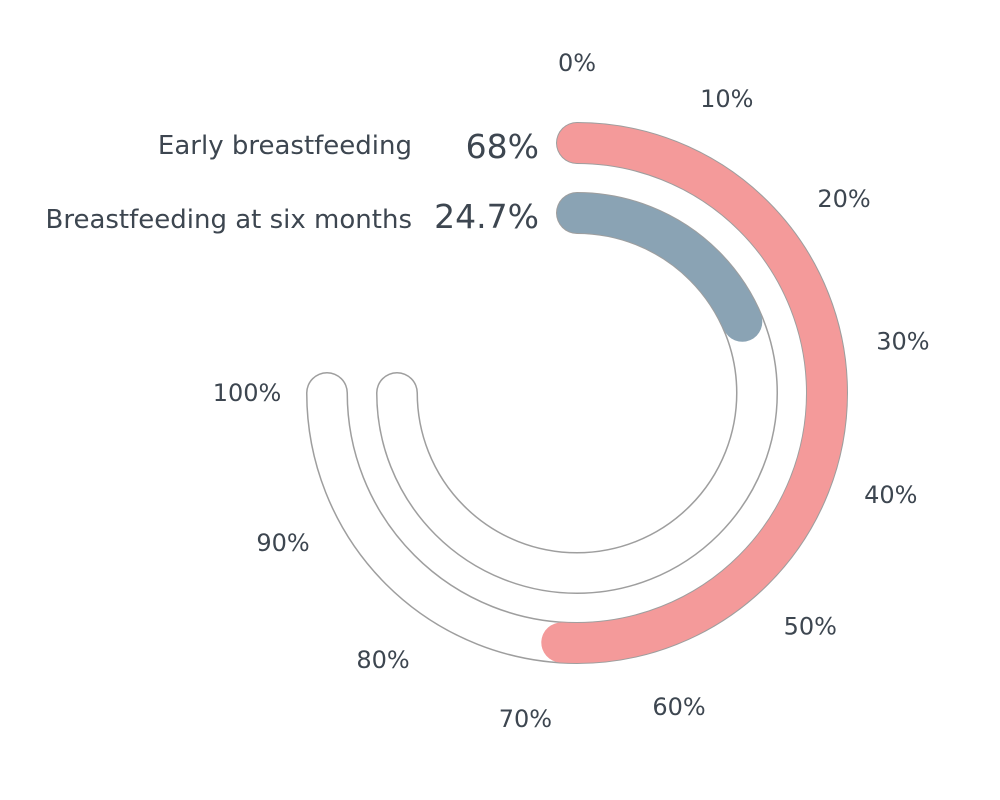 Image resolution: width=1000 pixels, height=800 pixels. Describe the element at coordinates (810, 626) in the screenshot. I see `tick-label-50: 50%` at that location.